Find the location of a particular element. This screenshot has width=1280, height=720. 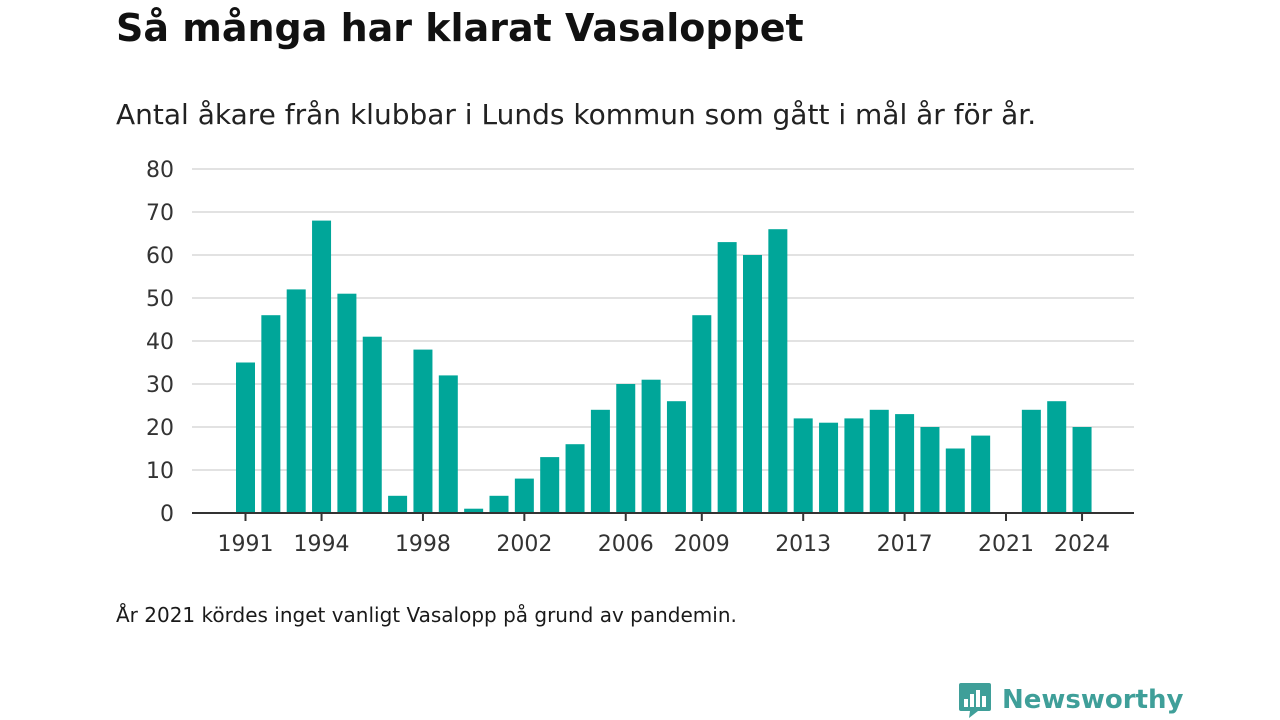

y-tick-label: 50 is located at coordinates (160, 299).